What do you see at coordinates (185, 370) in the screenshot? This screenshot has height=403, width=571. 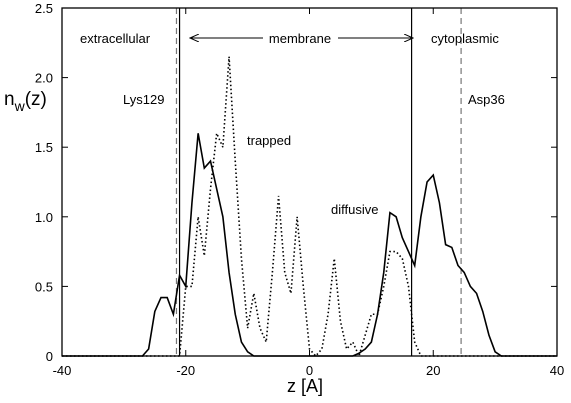 I see `x-tick-label: -20` at bounding box center [185, 370].